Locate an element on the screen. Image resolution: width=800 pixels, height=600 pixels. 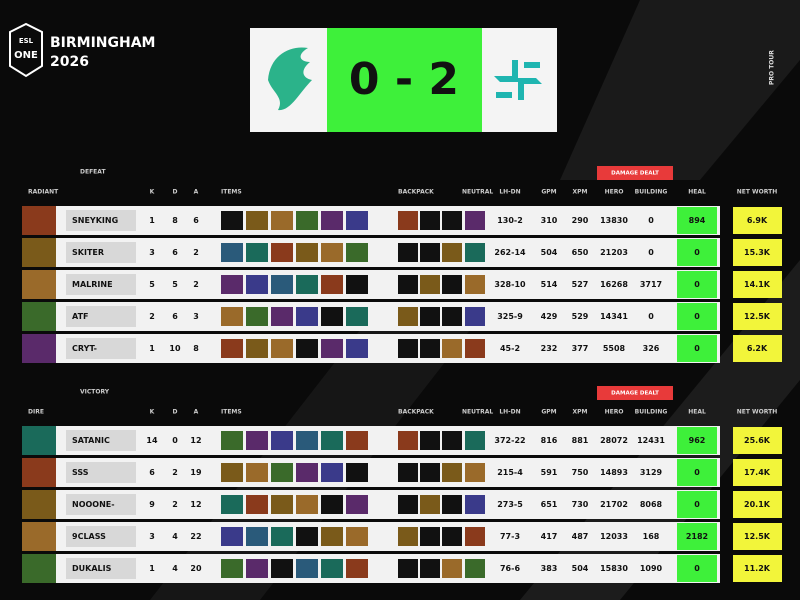
stat-lh-dn: 130-2 is located at coordinates (510, 220).